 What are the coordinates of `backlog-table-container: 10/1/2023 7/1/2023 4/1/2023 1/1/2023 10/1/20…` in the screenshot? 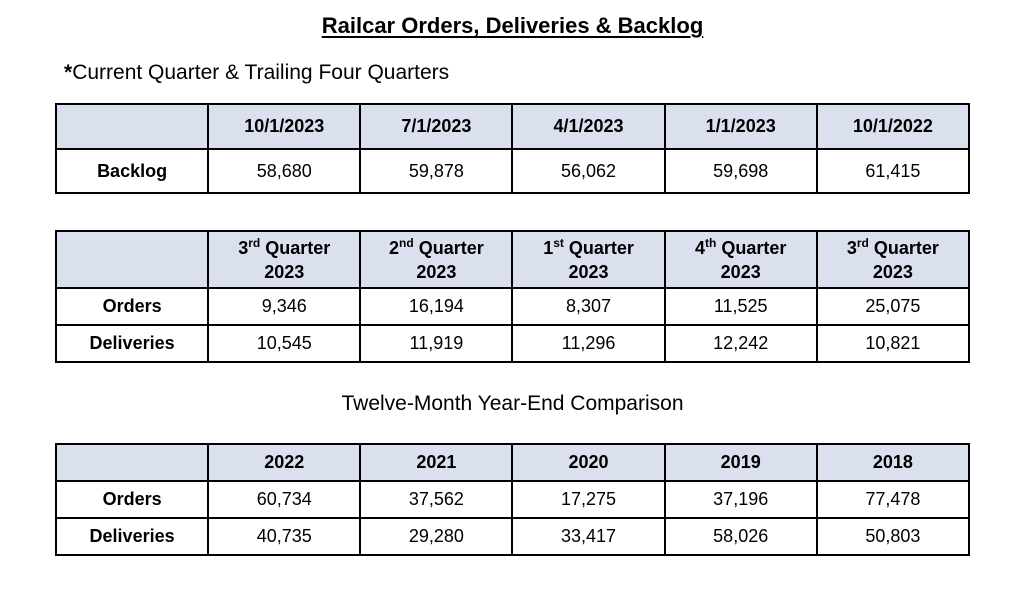 It's located at (512, 148).